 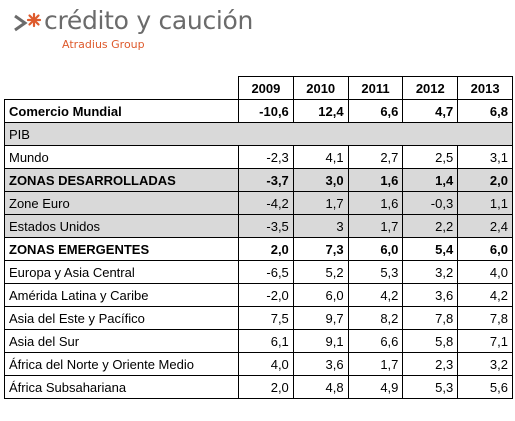 What do you see at coordinates (266, 318) in the screenshot?
I see `value-cell: 7,5` at bounding box center [266, 318].